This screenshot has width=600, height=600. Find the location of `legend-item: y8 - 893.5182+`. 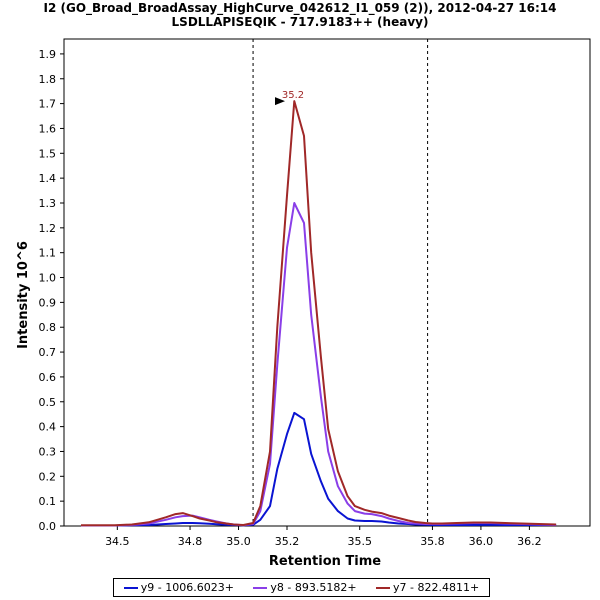

legend-item: y8 - 893.5182+ is located at coordinates (305, 587).